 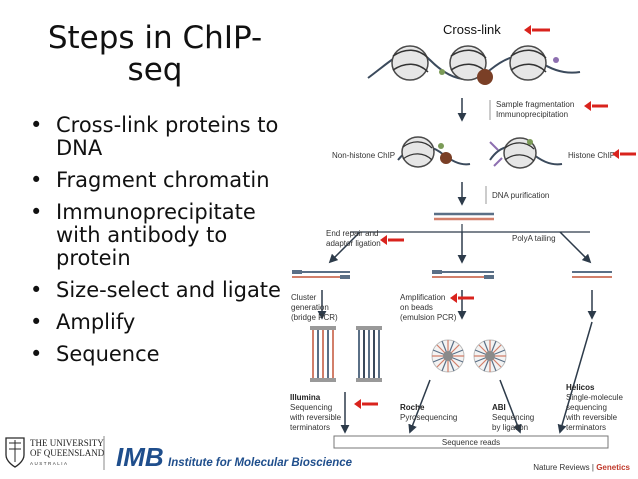 What do you see at coordinates (422, 297) in the screenshot?
I see `amp-label-1: Amplification` at bounding box center [422, 297].